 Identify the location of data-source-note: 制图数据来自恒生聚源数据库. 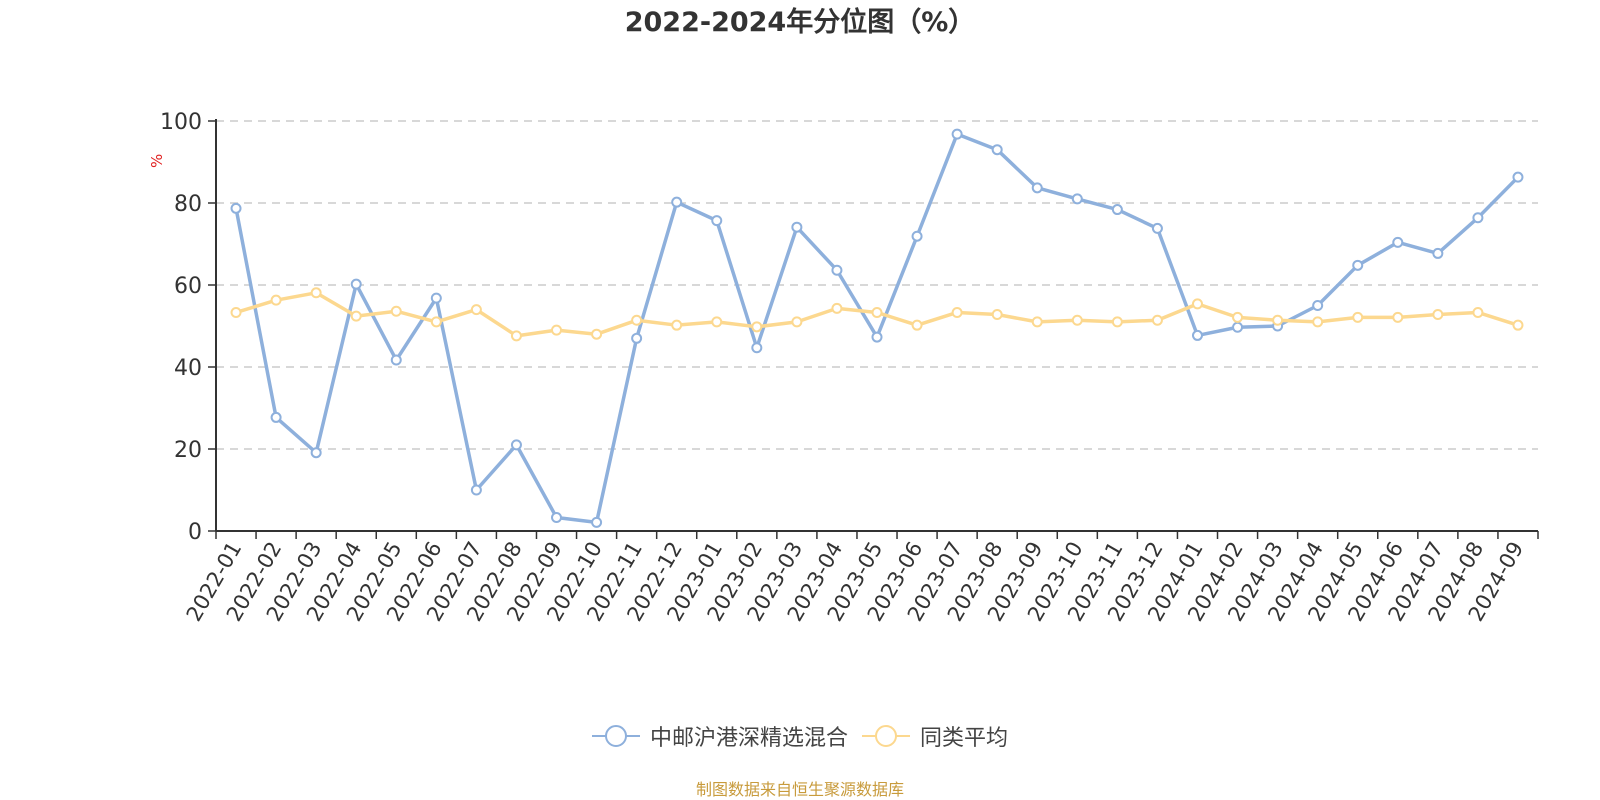
(799, 789).